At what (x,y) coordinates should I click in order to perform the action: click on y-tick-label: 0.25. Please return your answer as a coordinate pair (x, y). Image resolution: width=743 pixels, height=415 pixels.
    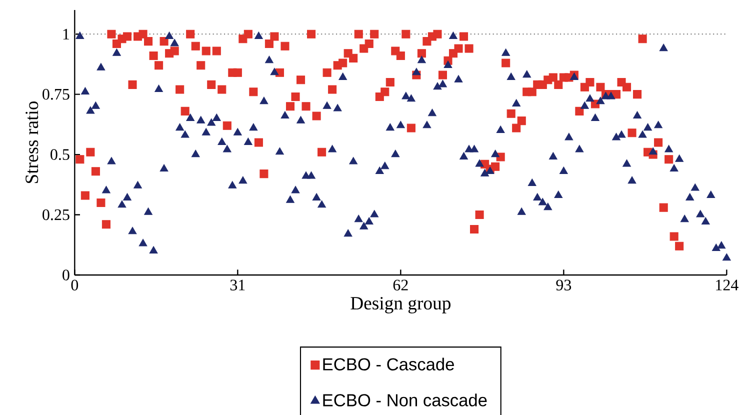
    Looking at the image, I should click on (56, 214).